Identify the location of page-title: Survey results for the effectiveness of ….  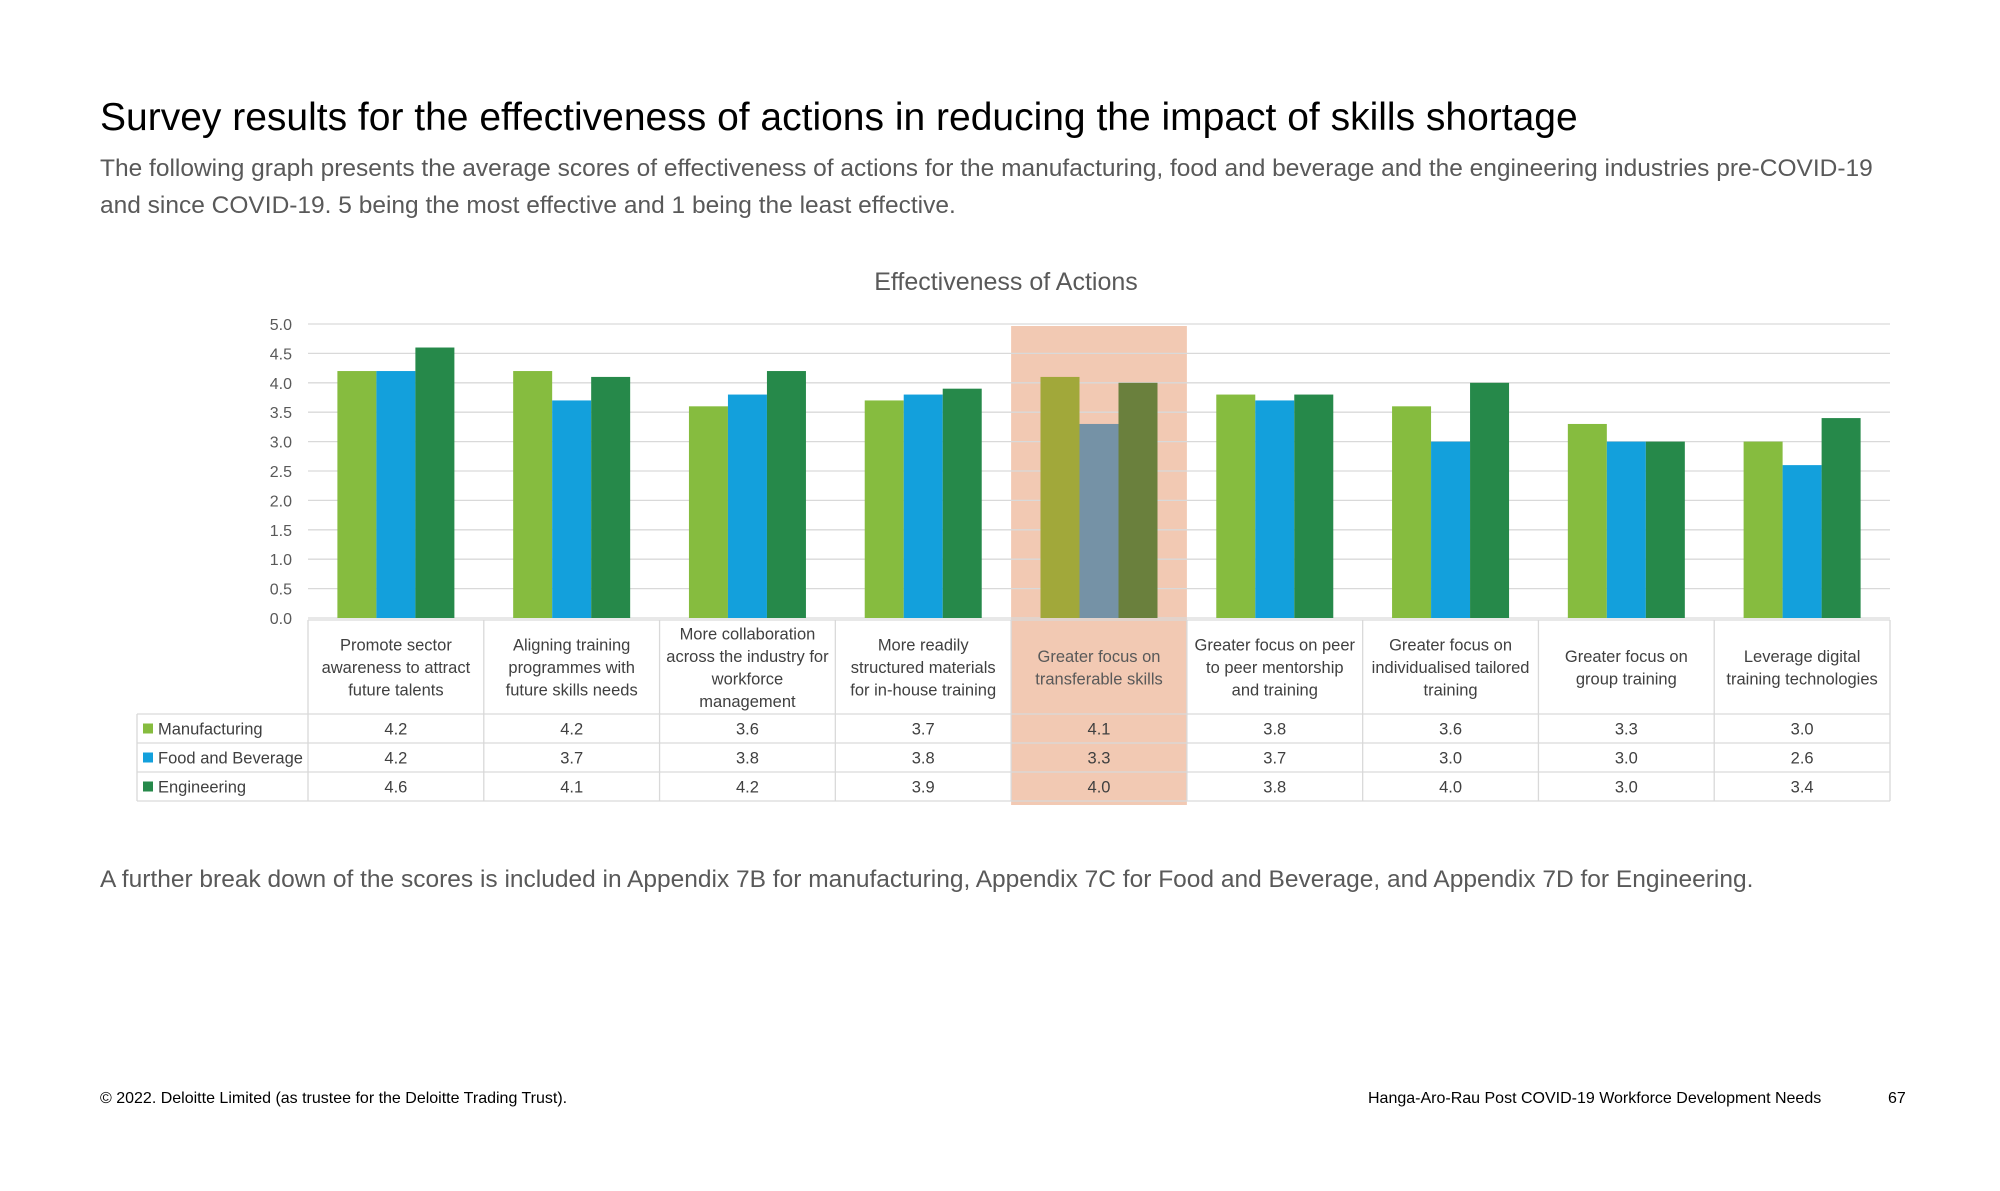
(839, 117).